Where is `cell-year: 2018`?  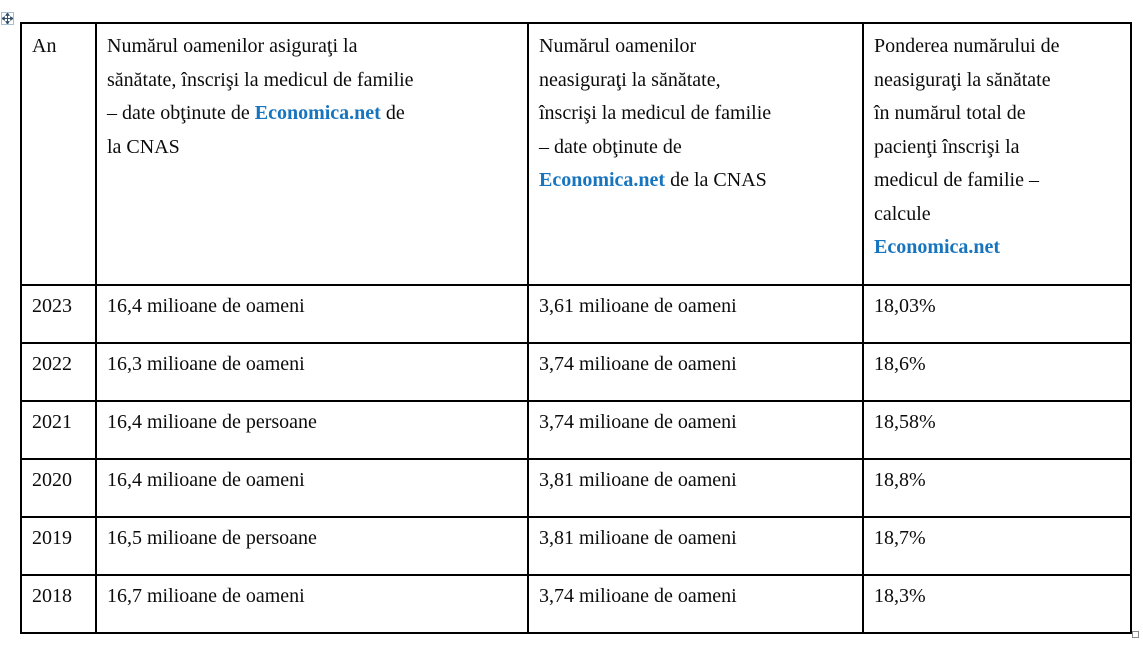 cell-year: 2018 is located at coordinates (58, 604).